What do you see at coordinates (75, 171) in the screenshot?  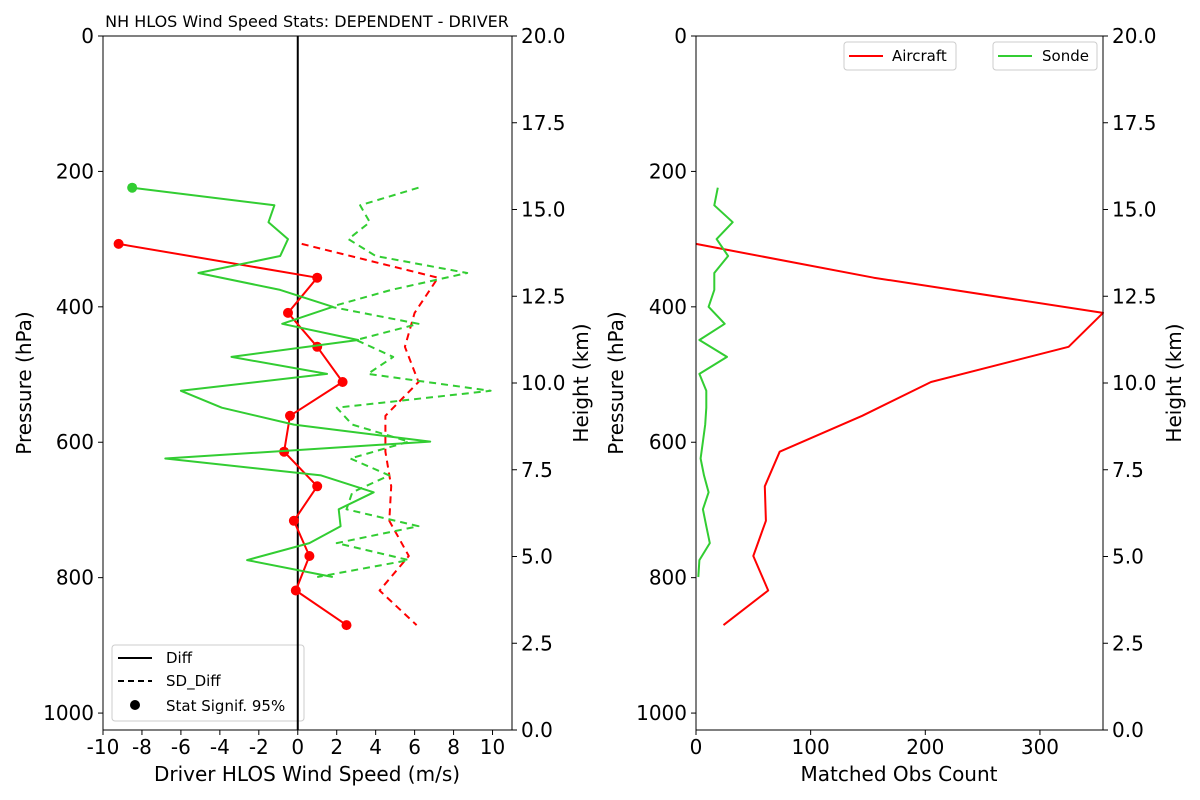 I see `left-y-tick-label: 200` at bounding box center [75, 171].